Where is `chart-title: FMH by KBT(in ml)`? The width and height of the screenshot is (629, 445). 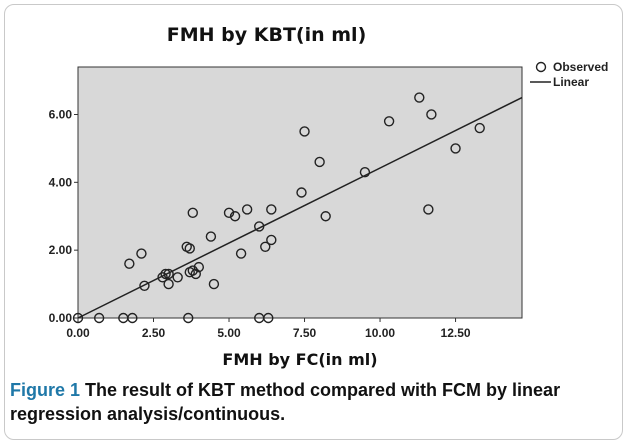 chart-title: FMH by KBT(in ml) is located at coordinates (266, 35).